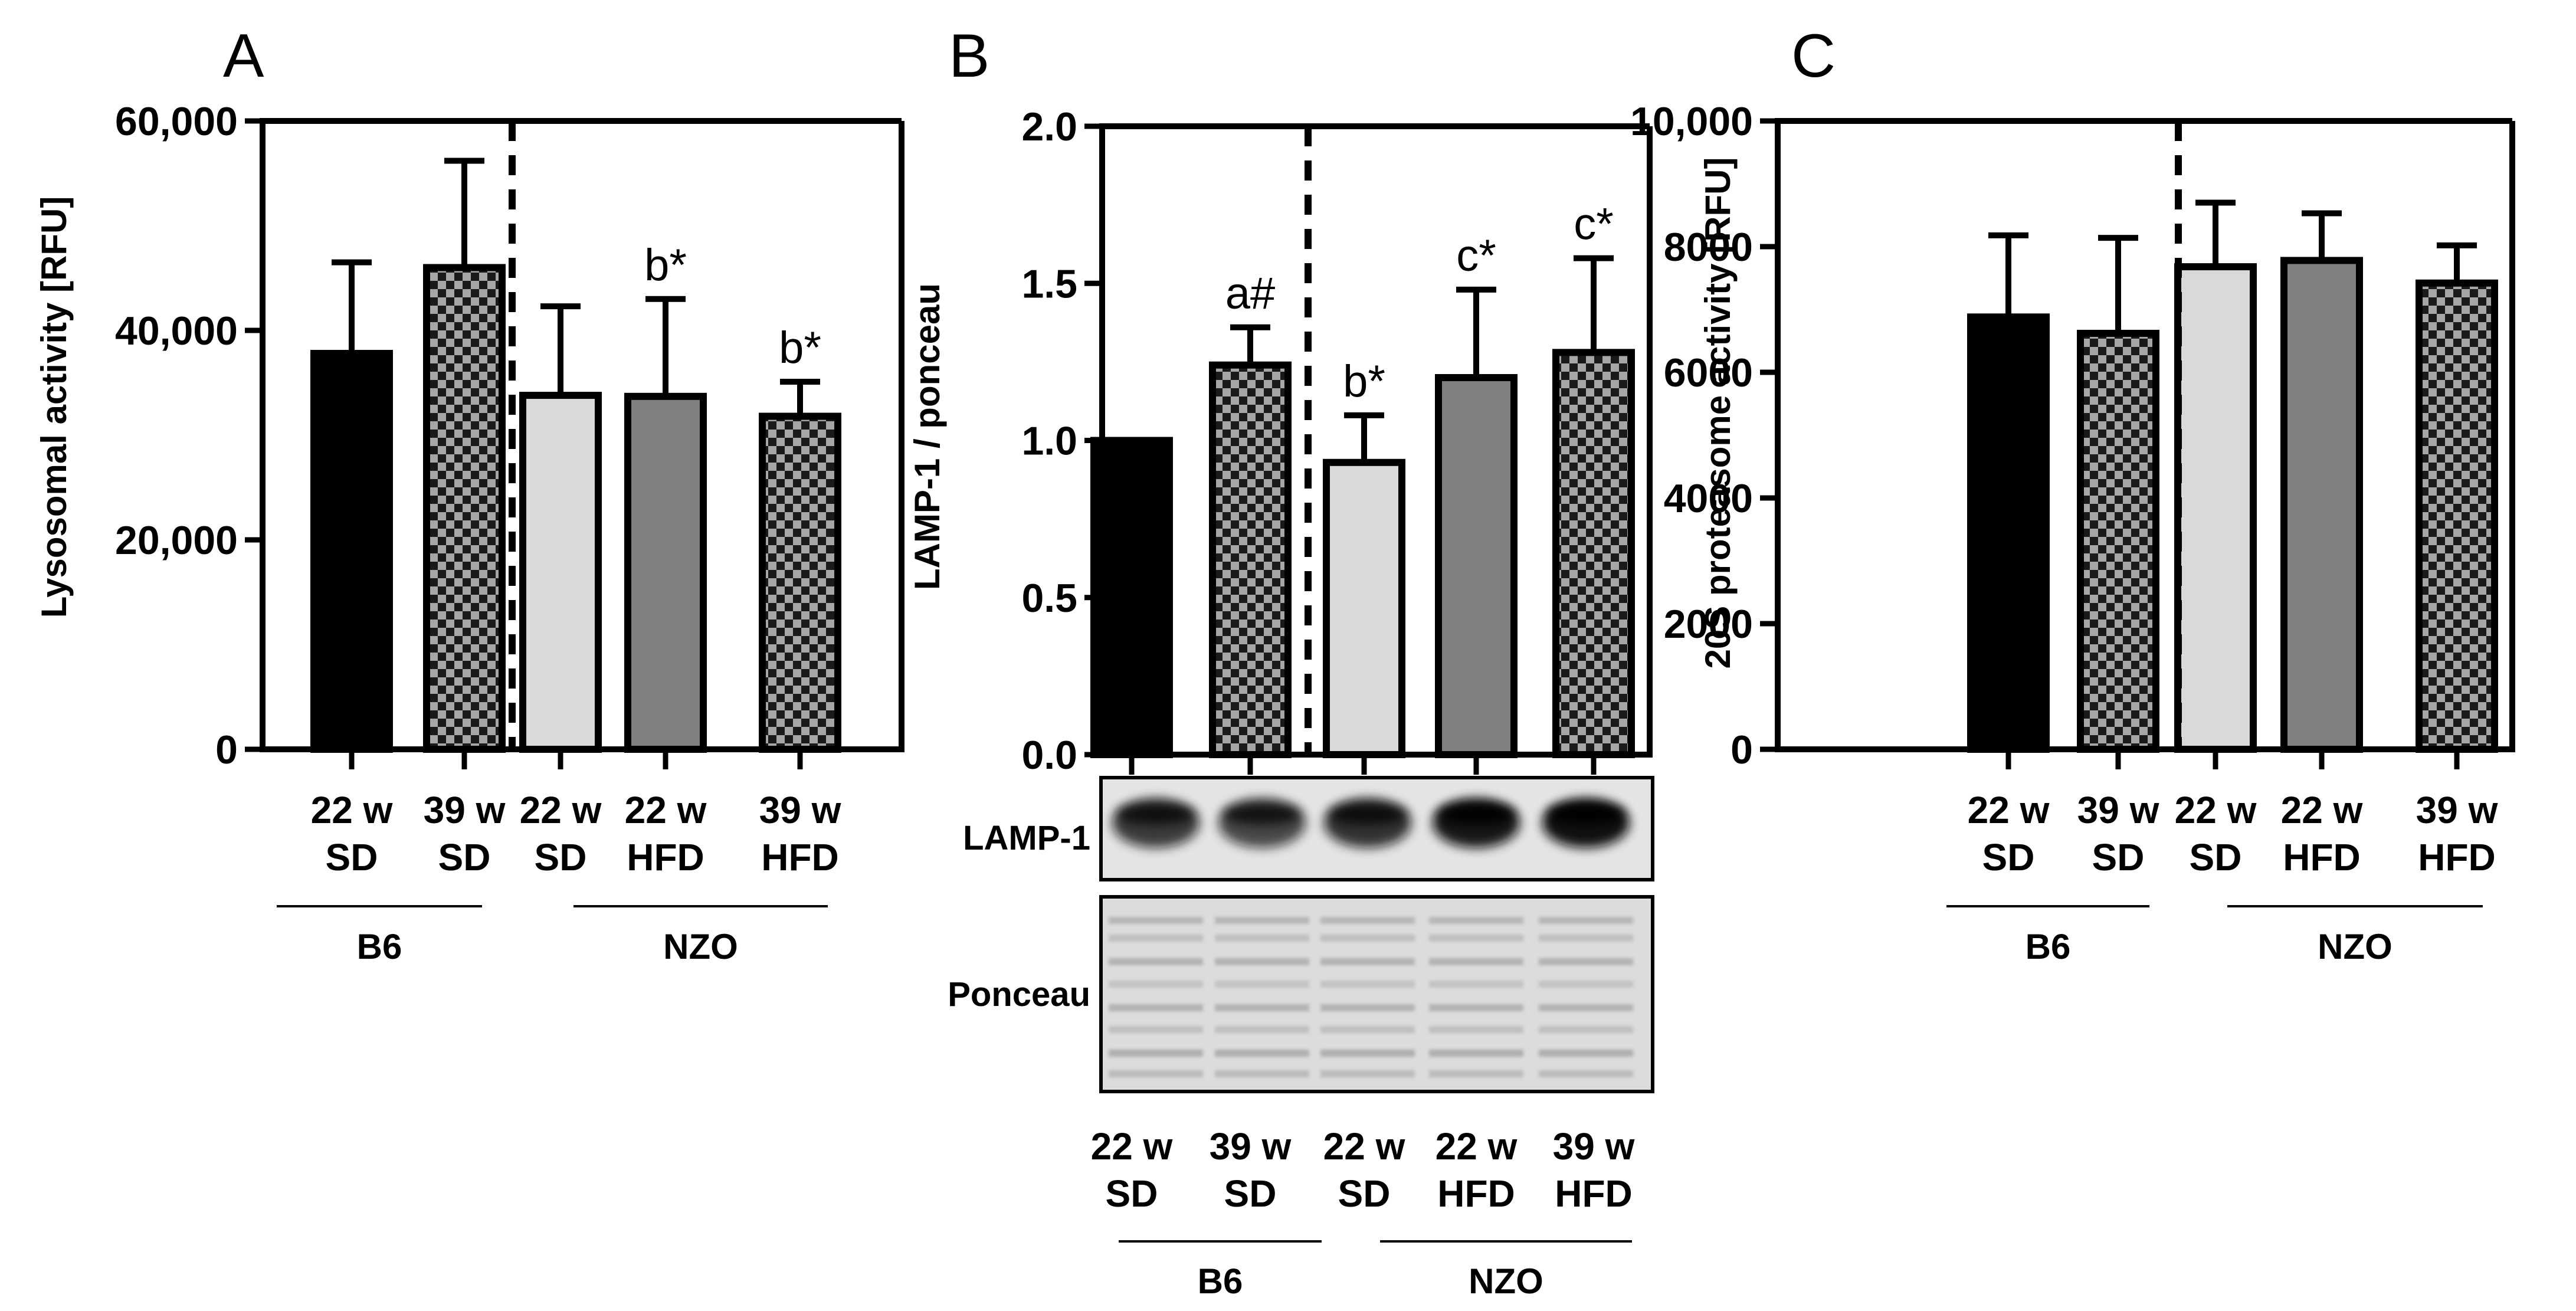 The image size is (2576, 1311). Describe the element at coordinates (1250, 293) in the screenshot. I see `annotation-b-1: a#` at that location.